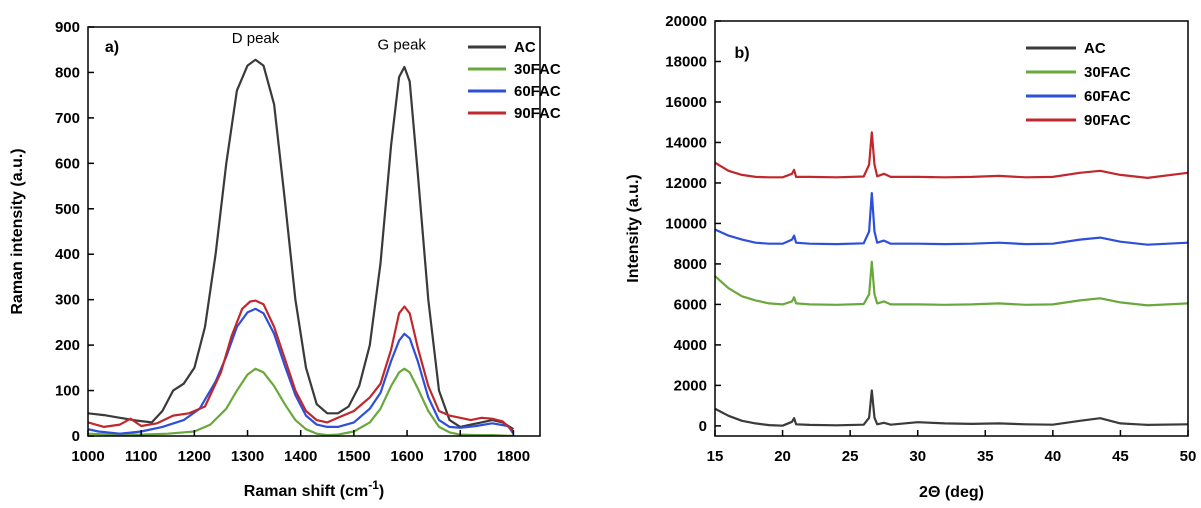 This screenshot has height=508, width=1201. I want to click on y-tick-label: 200, so click(67, 345).